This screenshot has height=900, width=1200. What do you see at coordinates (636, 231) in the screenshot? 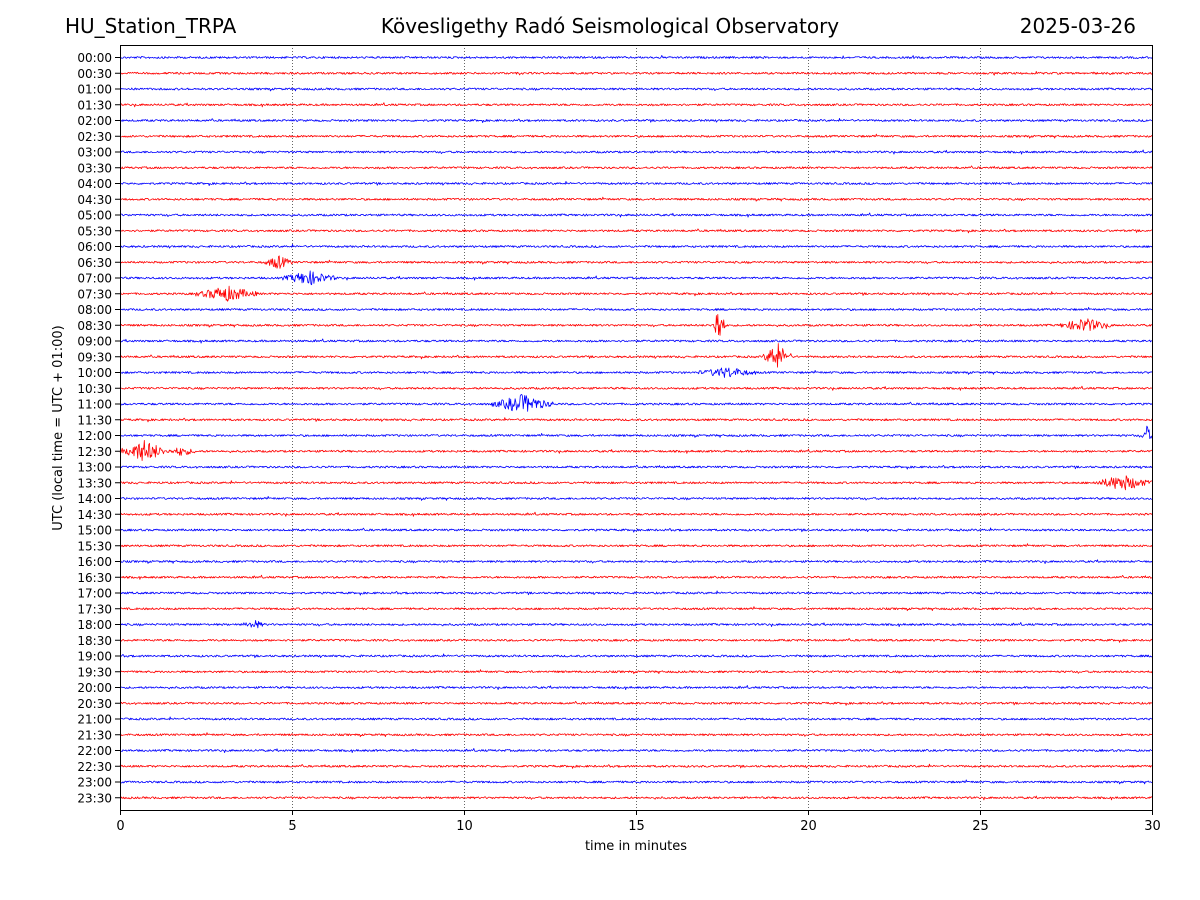
I see `trace-05:30` at bounding box center [636, 231].